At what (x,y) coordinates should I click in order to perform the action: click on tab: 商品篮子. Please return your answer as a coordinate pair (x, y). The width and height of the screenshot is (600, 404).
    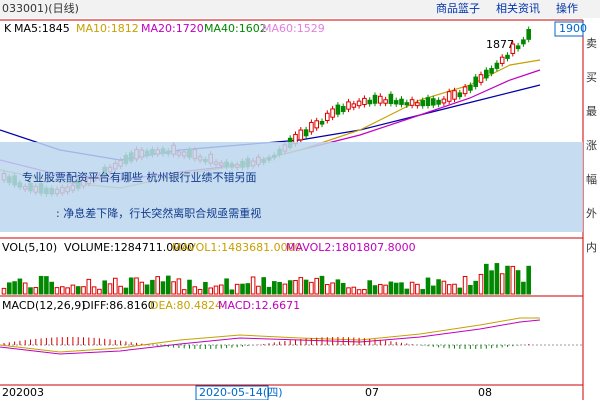
    Looking at the image, I should click on (458, 8).